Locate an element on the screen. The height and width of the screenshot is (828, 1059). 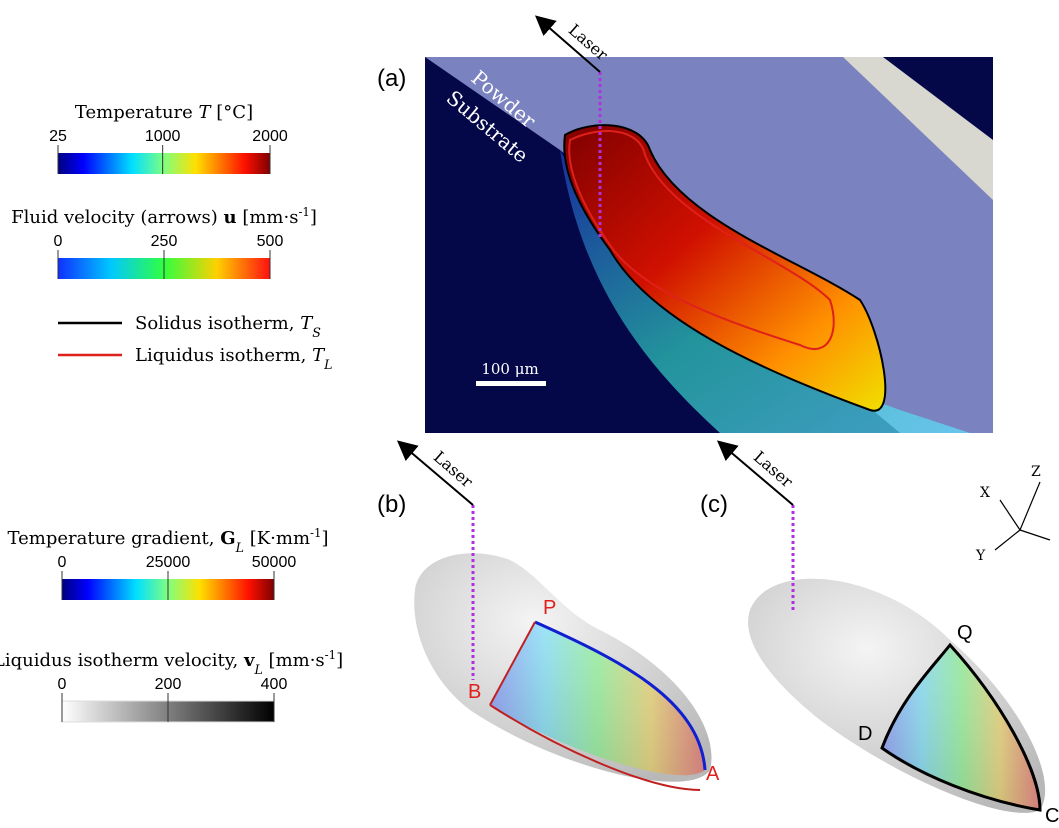
top-edge is located at coordinates (620, 695).